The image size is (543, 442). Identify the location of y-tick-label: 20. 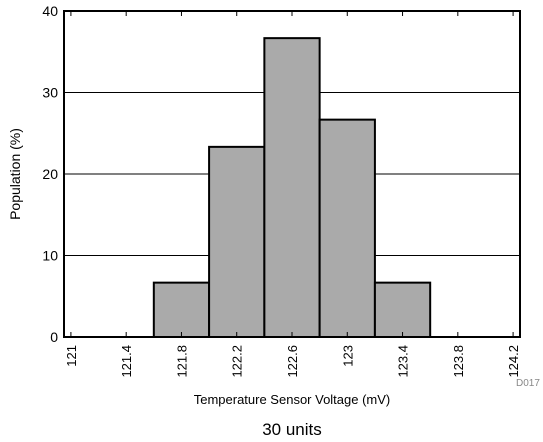
(50, 174).